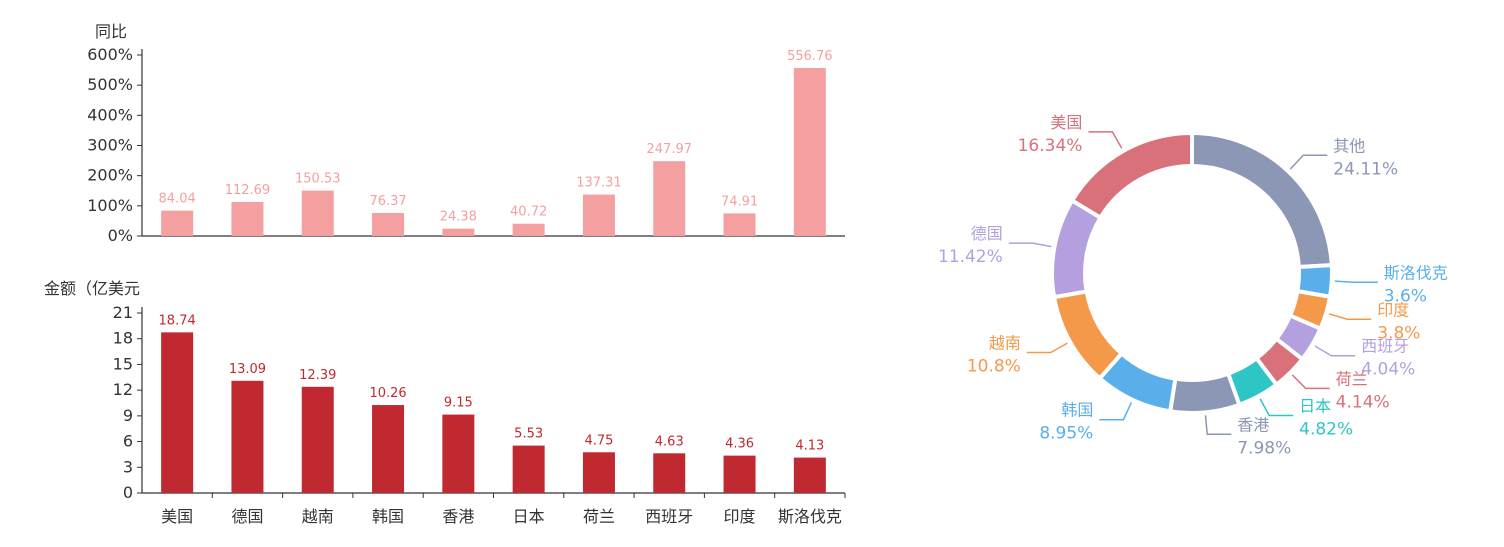  I want to click on y-tick-label: 300%, so click(110, 145).